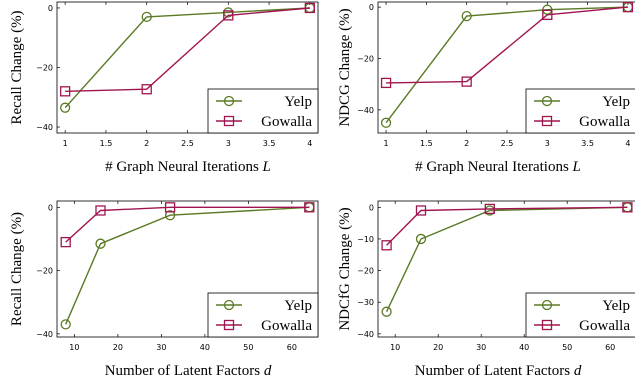  I want to click on x-tick-label: 10, so click(74, 347).